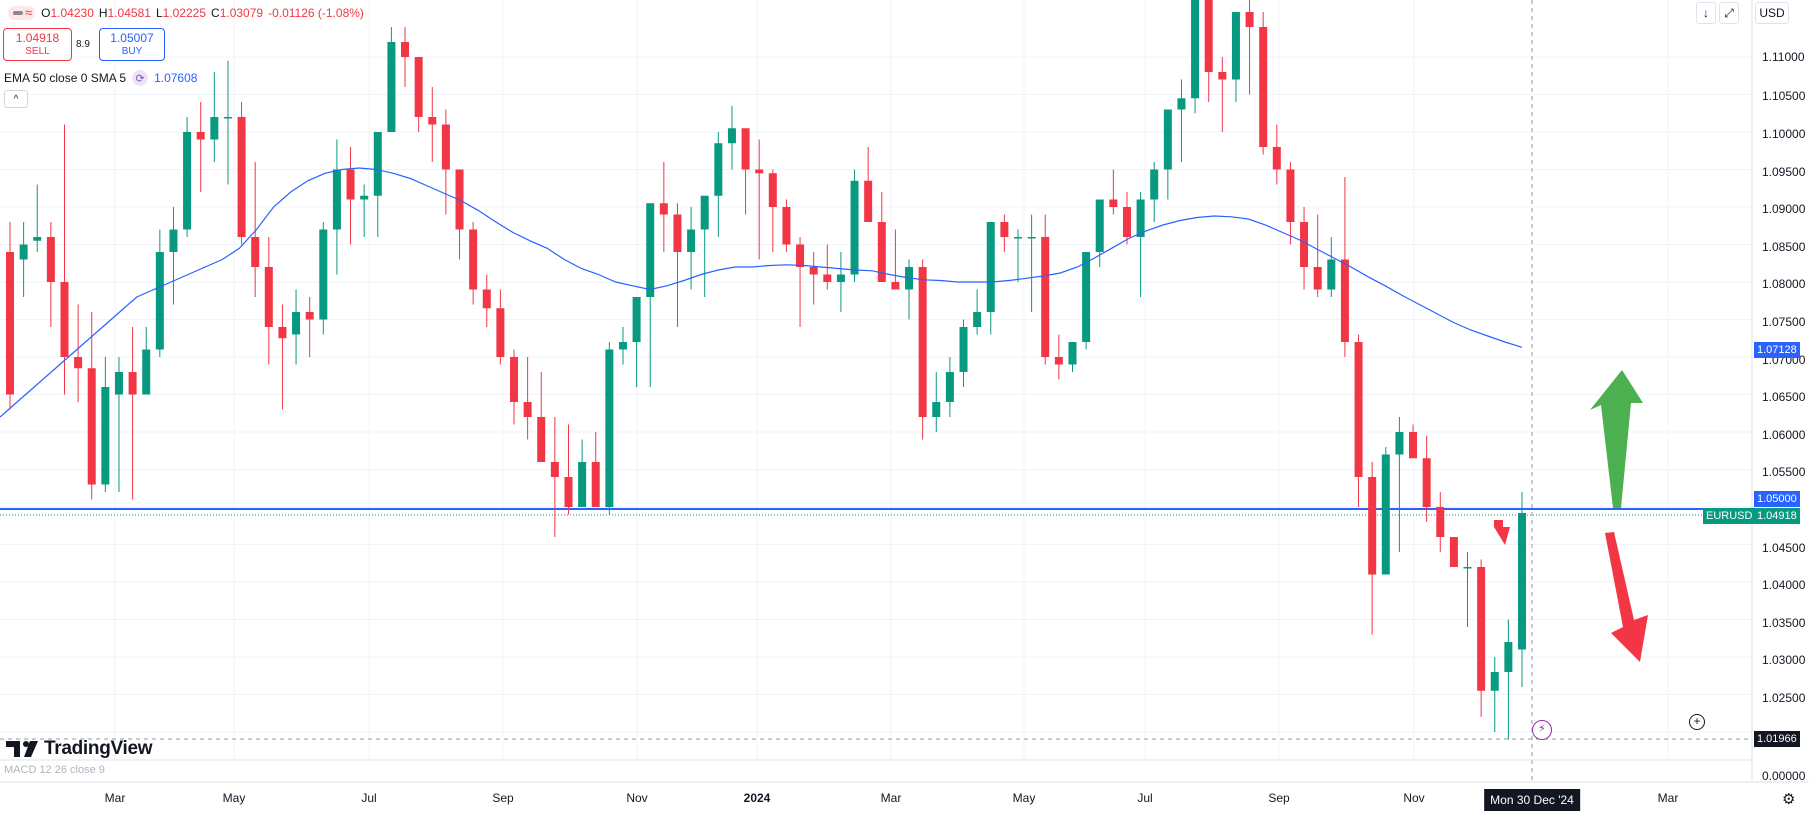 The width and height of the screenshot is (1809, 816). What do you see at coordinates (67, 13) in the screenshot?
I see `ohlc-open: O1.04230` at bounding box center [67, 13].